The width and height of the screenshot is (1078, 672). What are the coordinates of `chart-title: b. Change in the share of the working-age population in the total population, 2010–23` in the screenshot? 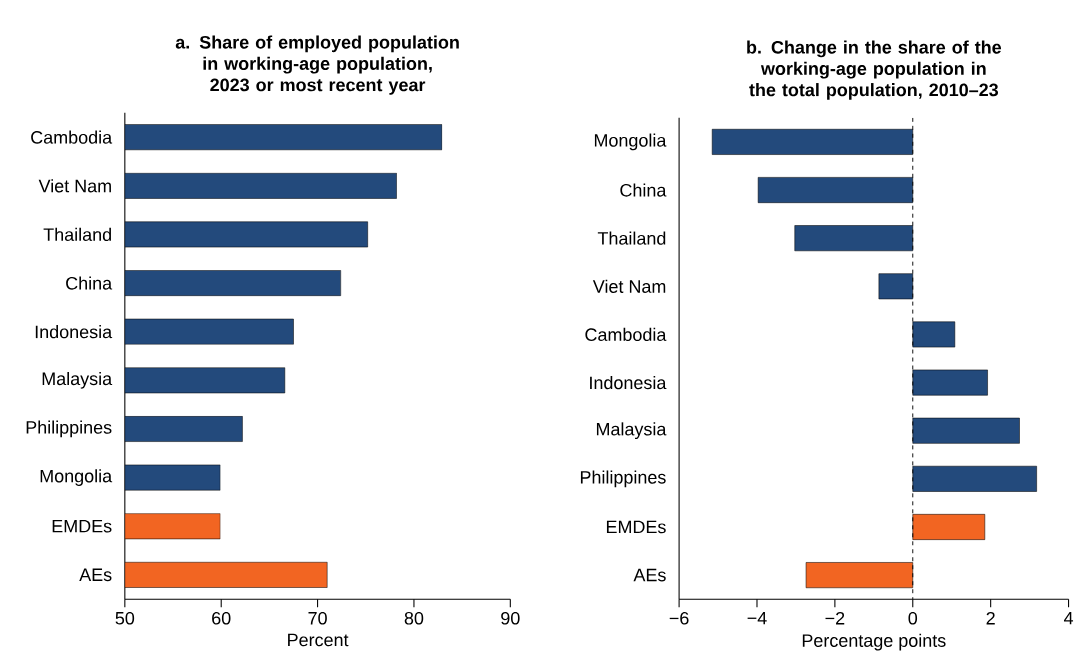 It's located at (874, 70).